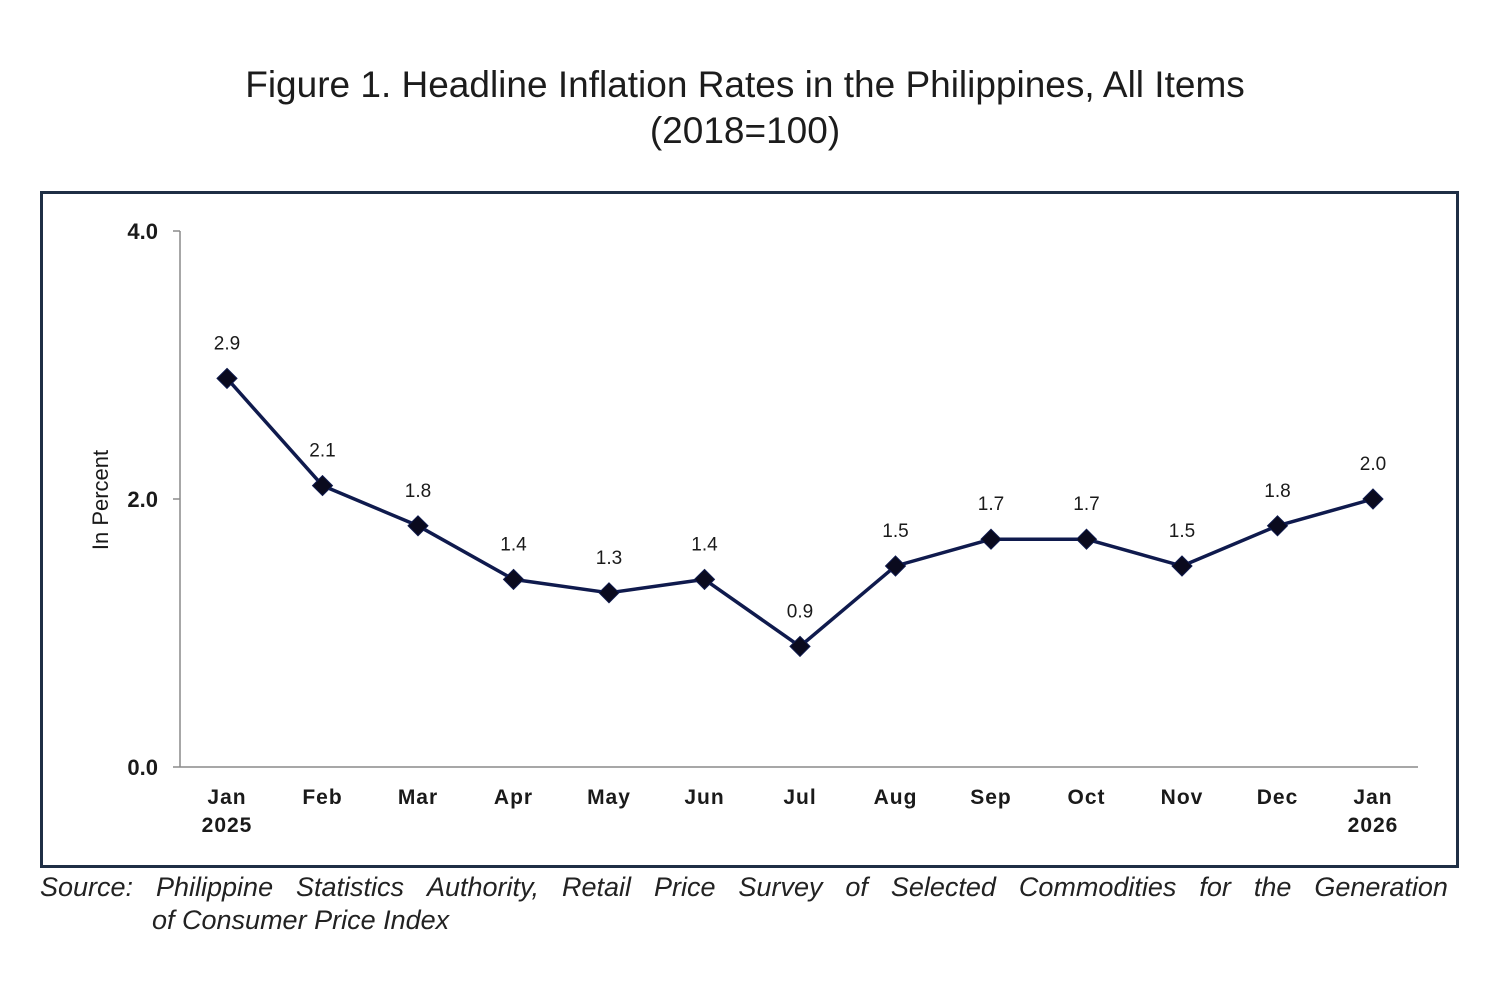 The width and height of the screenshot is (1500, 1000). I want to click on y-tick-label: 2.0, so click(142, 499).